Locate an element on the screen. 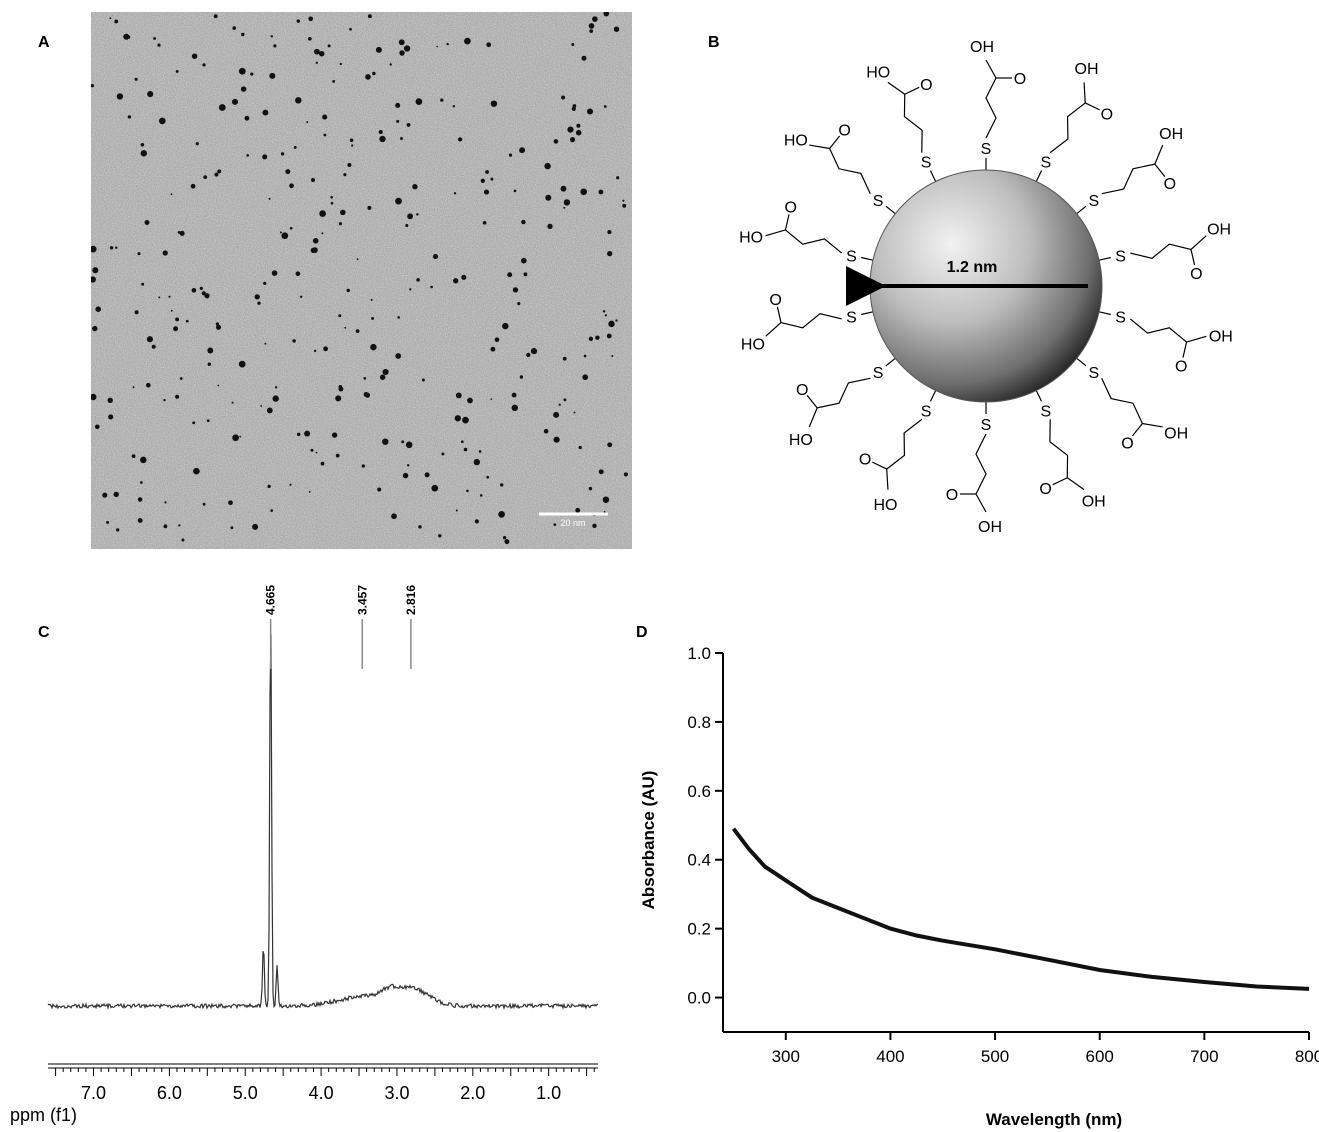 The height and width of the screenshot is (1132, 1319). nmr-tick-label: 3.0 is located at coordinates (396, 1093).